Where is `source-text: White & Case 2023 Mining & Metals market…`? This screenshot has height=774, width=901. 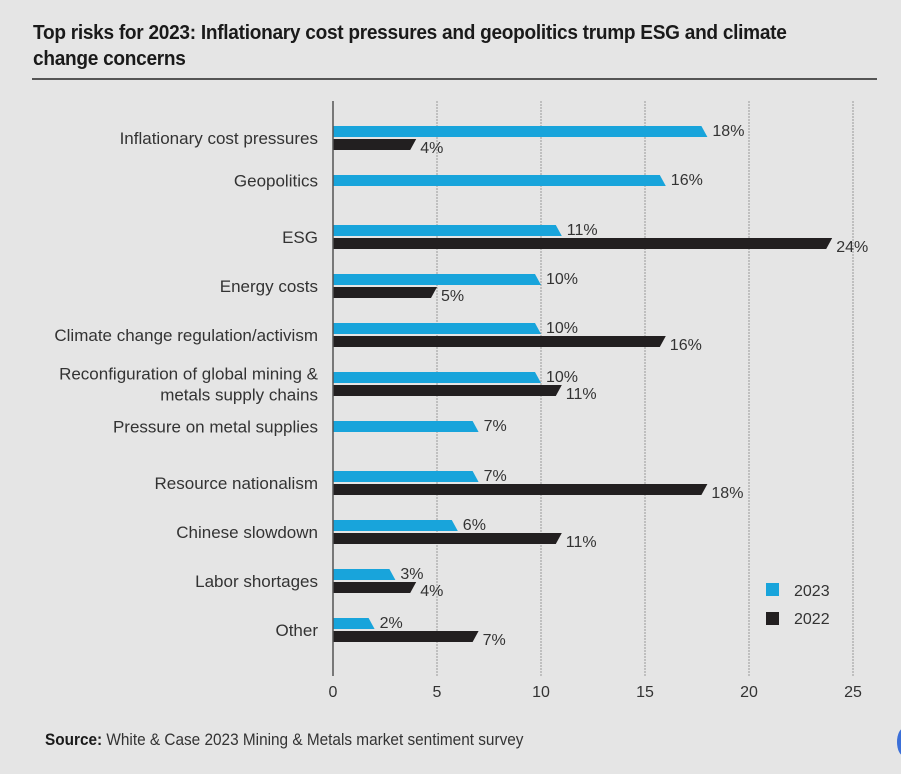 source-text: White & Case 2023 Mining & Metals market… is located at coordinates (315, 740).